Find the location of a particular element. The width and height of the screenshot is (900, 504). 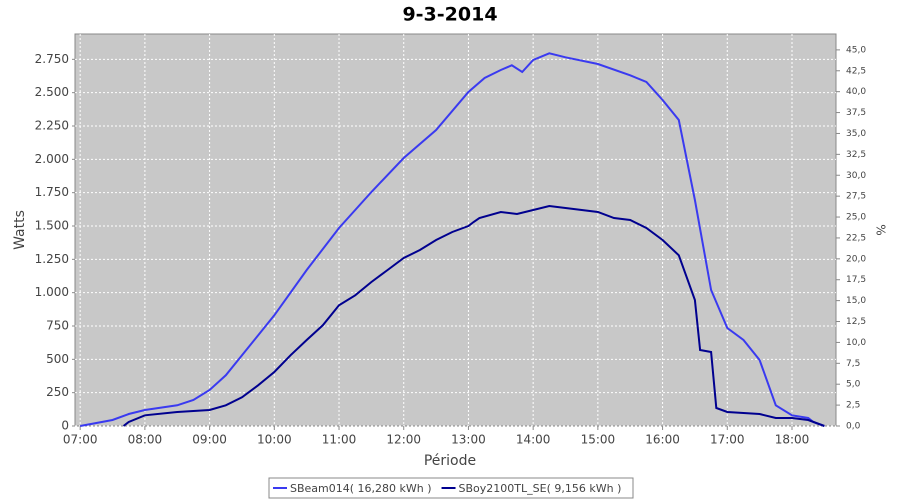

y-tick-label: 0 is located at coordinates (65, 426).